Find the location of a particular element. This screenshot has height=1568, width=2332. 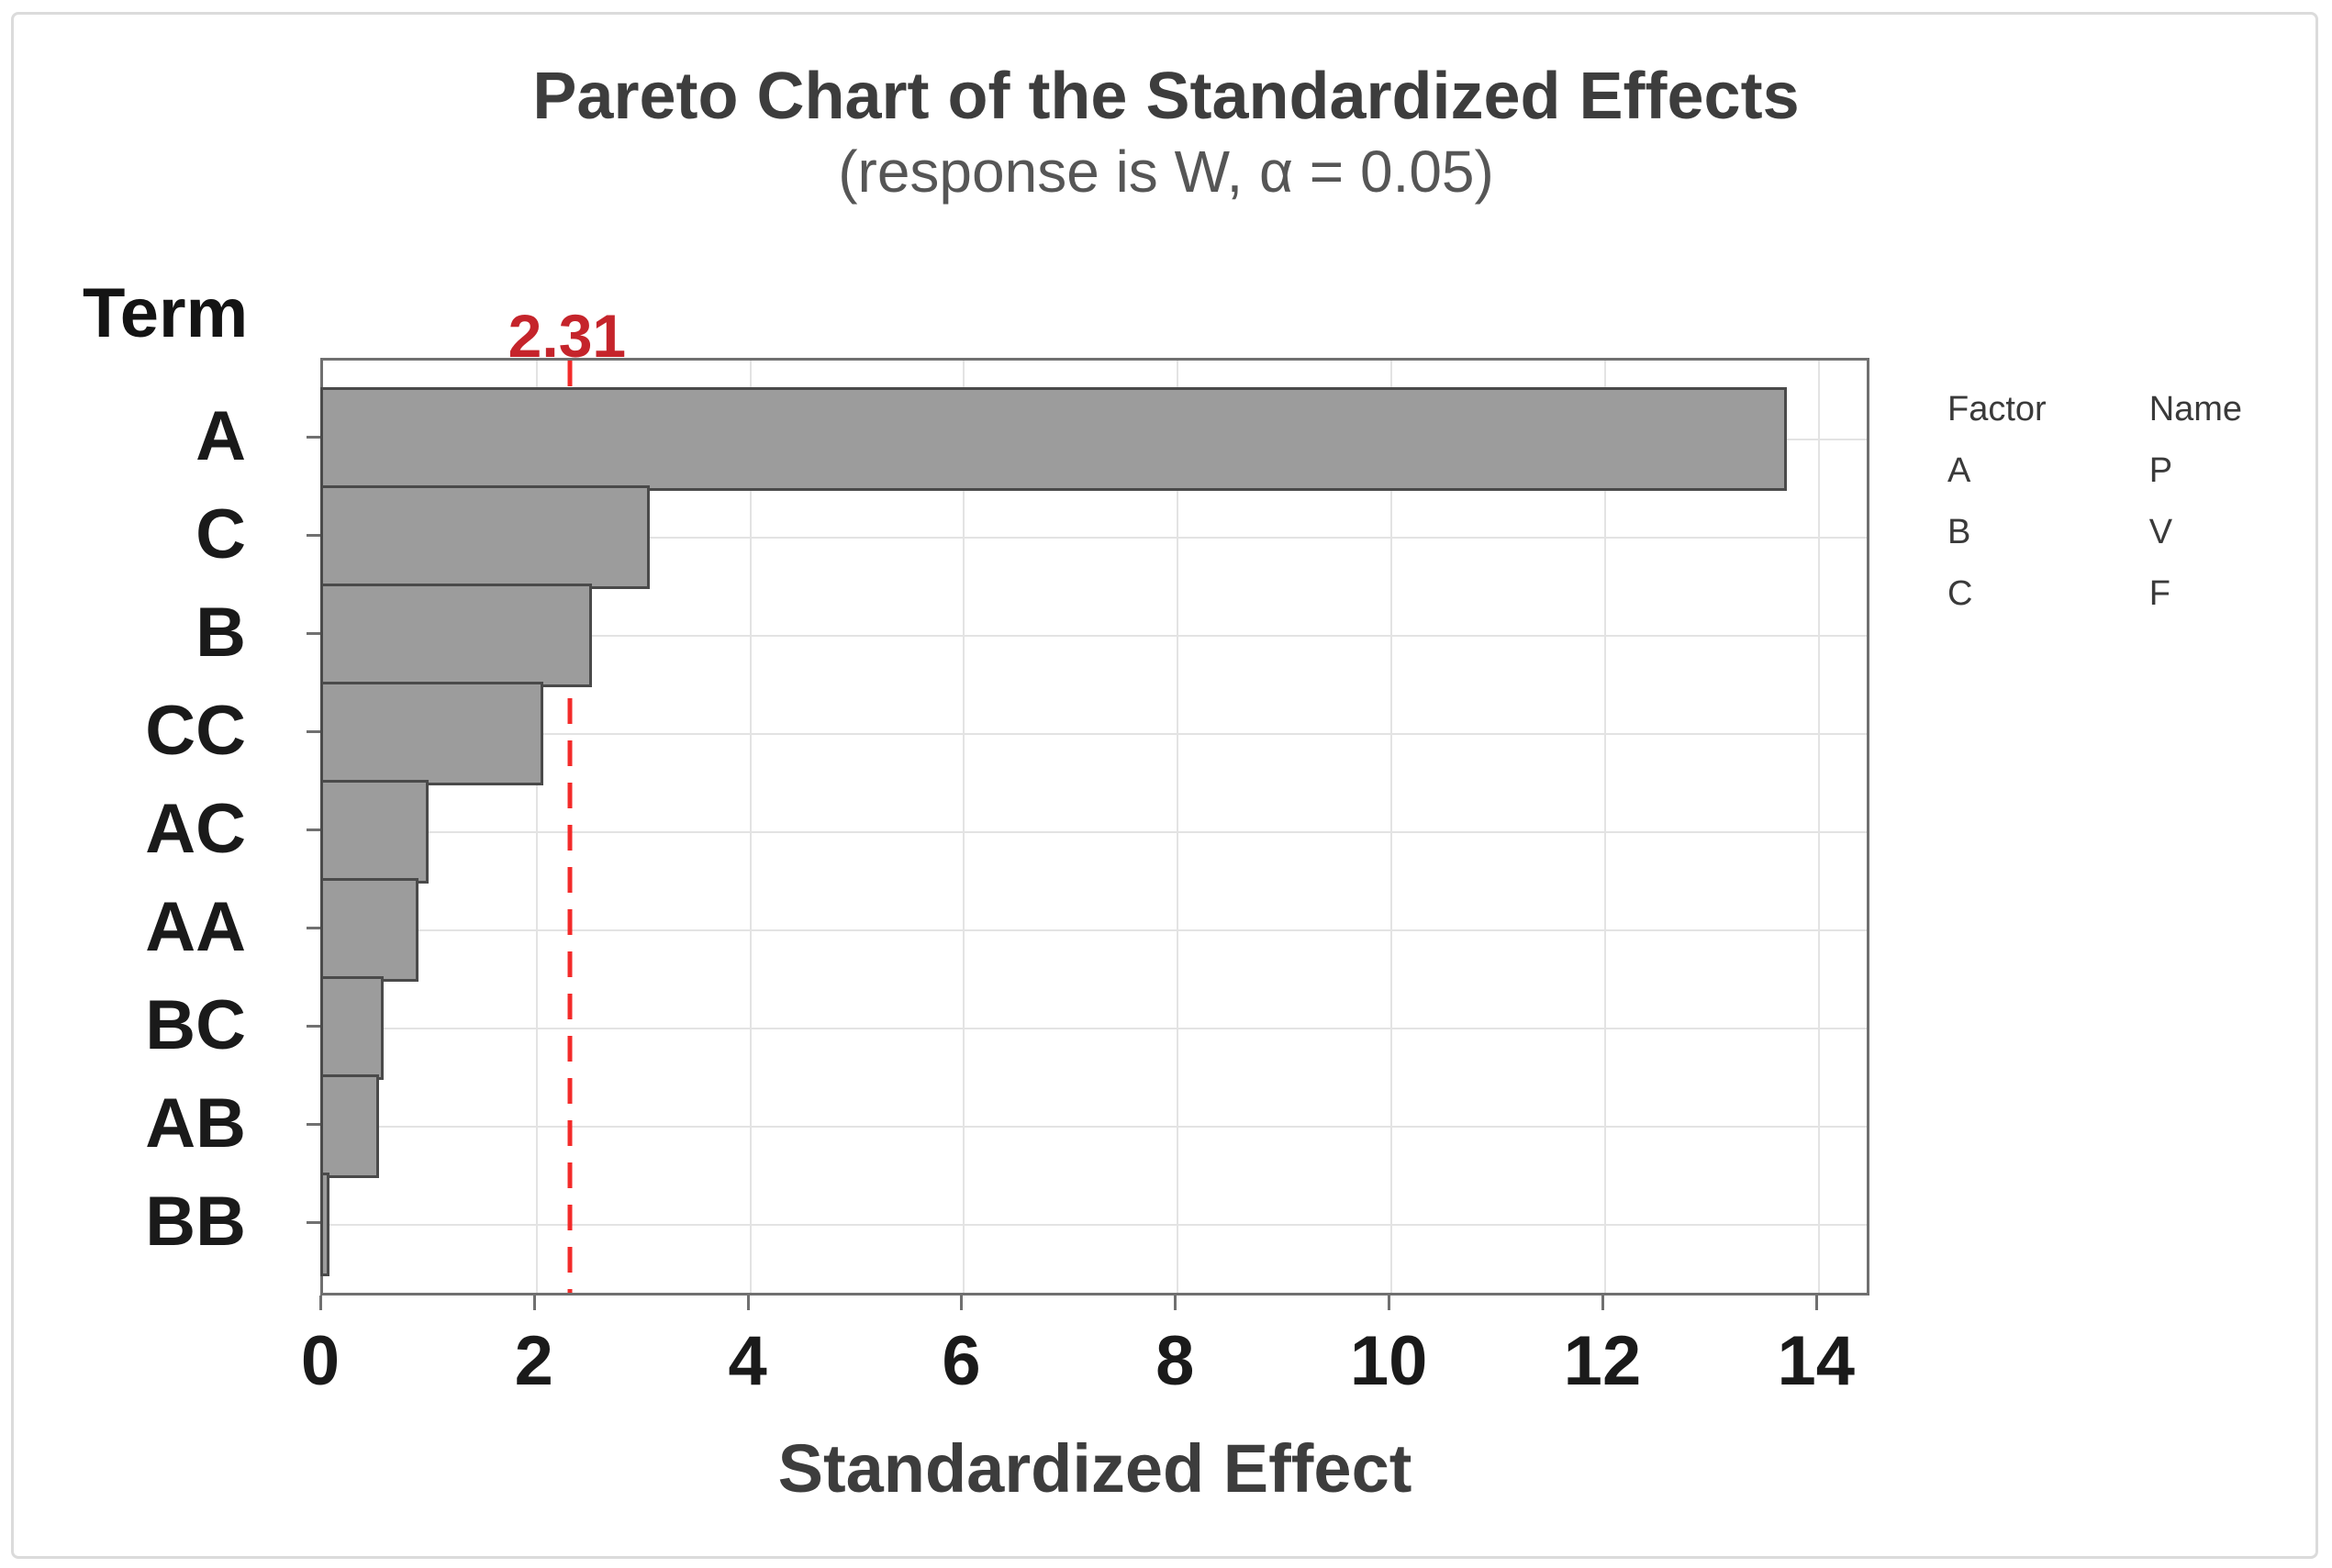

bar-CC is located at coordinates (431, 733).